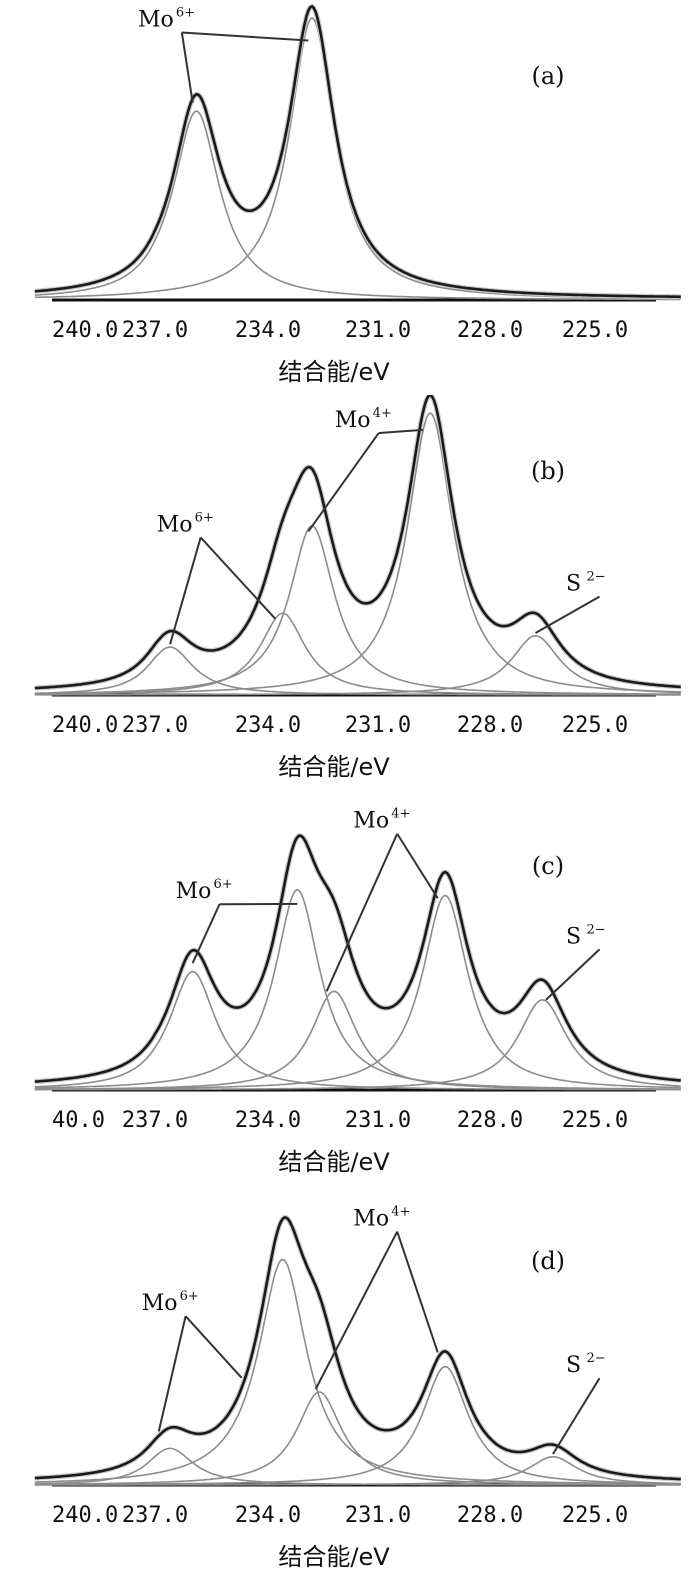 This screenshot has width=700, height=1582. I want to click on x-tick-label-b-5: 228.0, so click(490, 725).